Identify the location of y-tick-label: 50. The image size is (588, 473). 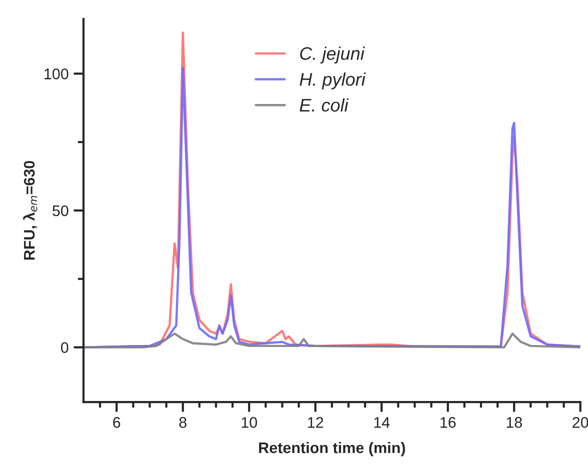
(60, 210).